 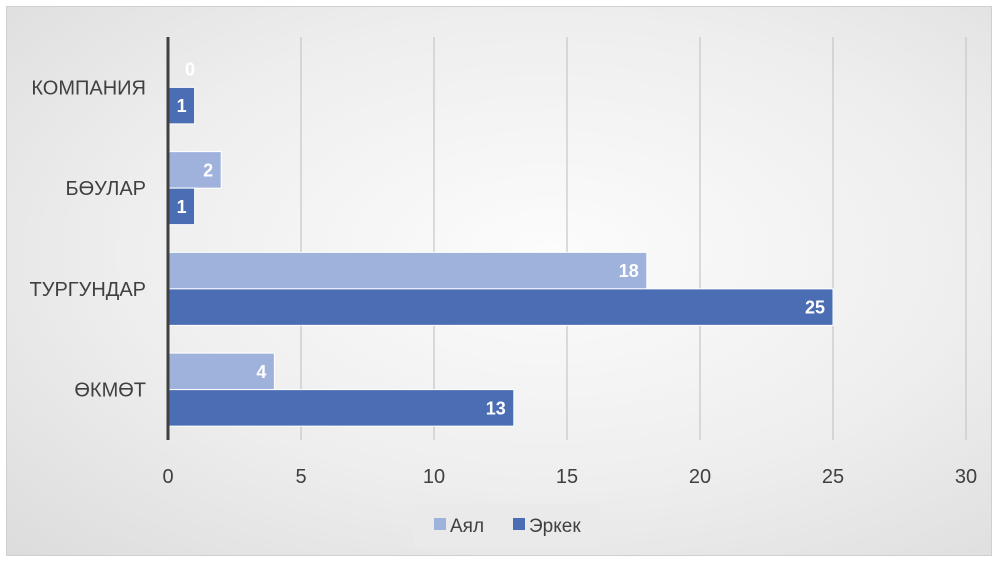 I want to click on data-label: 13, so click(x=496, y=408).